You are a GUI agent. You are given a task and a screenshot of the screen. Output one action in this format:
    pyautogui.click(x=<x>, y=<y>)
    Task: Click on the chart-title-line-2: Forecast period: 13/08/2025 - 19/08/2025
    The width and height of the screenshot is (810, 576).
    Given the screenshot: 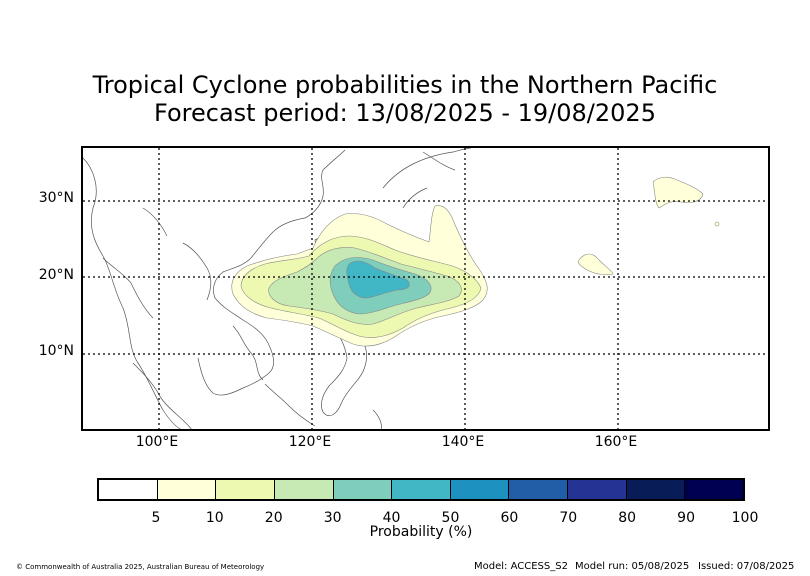 What is the action you would take?
    pyautogui.click(x=405, y=113)
    